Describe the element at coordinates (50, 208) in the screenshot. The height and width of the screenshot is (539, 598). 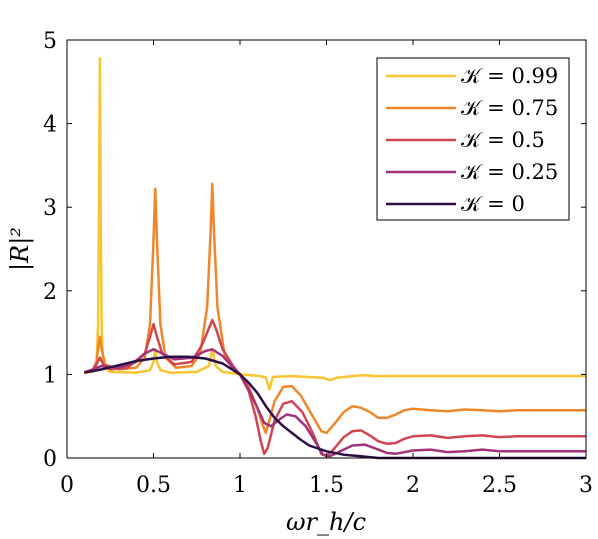
I see `y-tick-label: 3` at that location.